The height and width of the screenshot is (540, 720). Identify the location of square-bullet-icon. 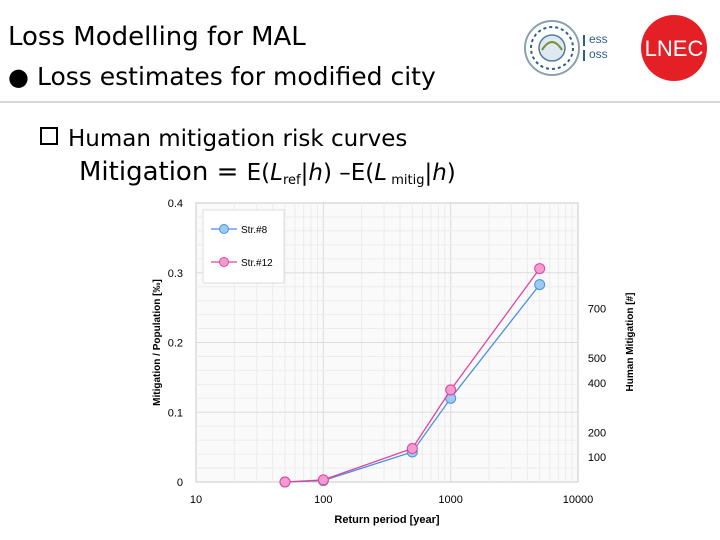
(49, 136).